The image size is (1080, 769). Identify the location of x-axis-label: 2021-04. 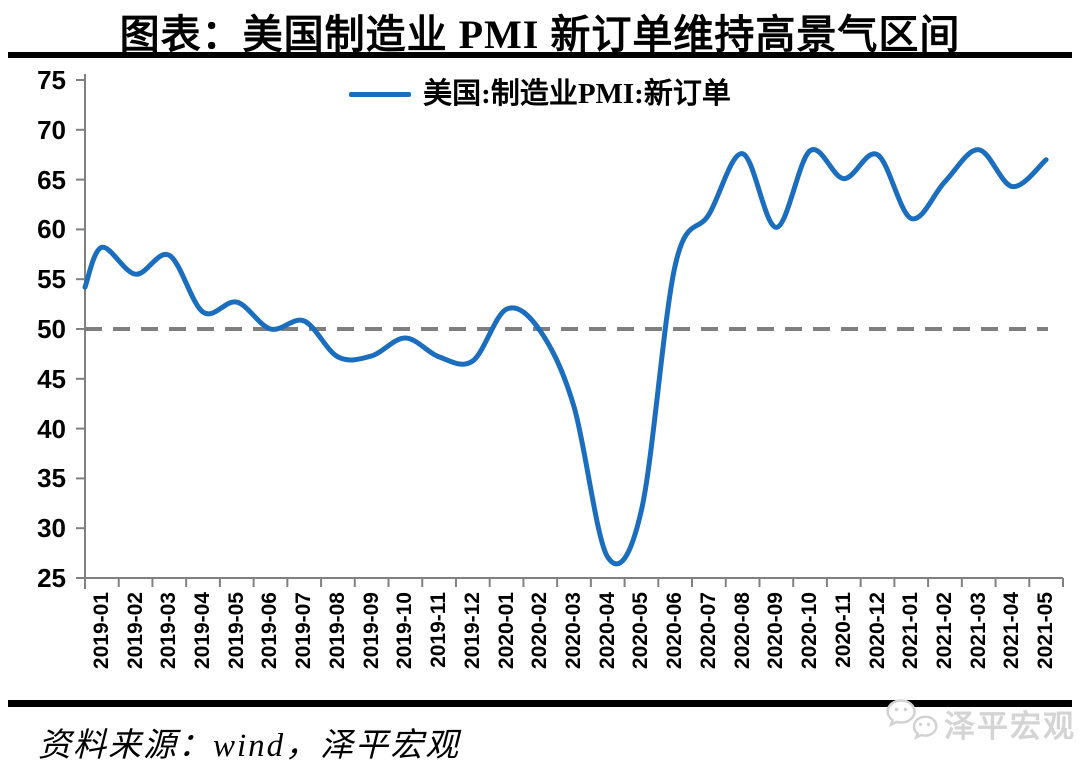
(1012, 631).